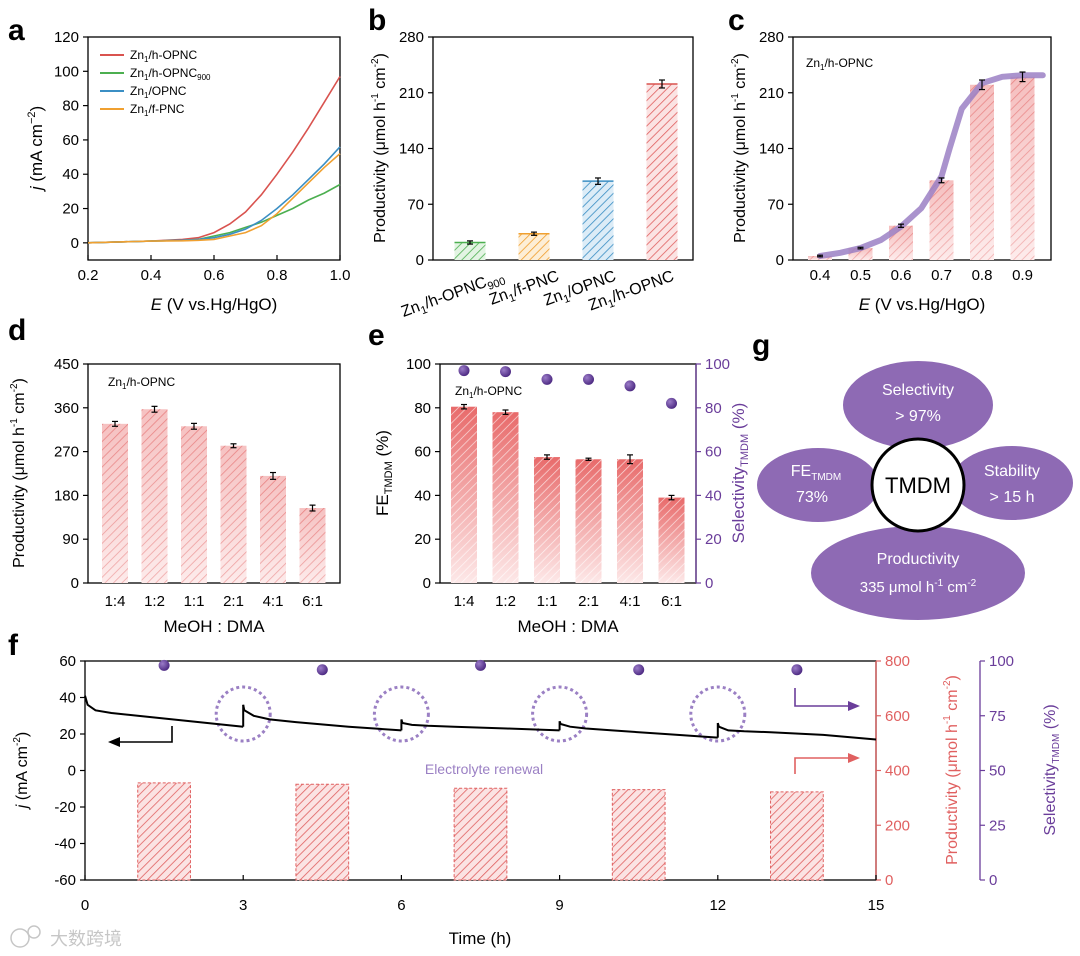 The width and height of the screenshot is (1080, 956). I want to click on y-tick-label: 800, so click(897, 661).